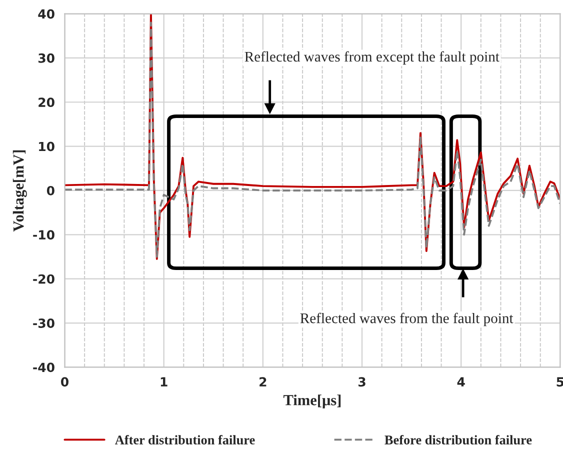 This screenshot has width=563, height=459. What do you see at coordinates (43, 235) in the screenshot?
I see `y-tick-label: -10` at bounding box center [43, 235].